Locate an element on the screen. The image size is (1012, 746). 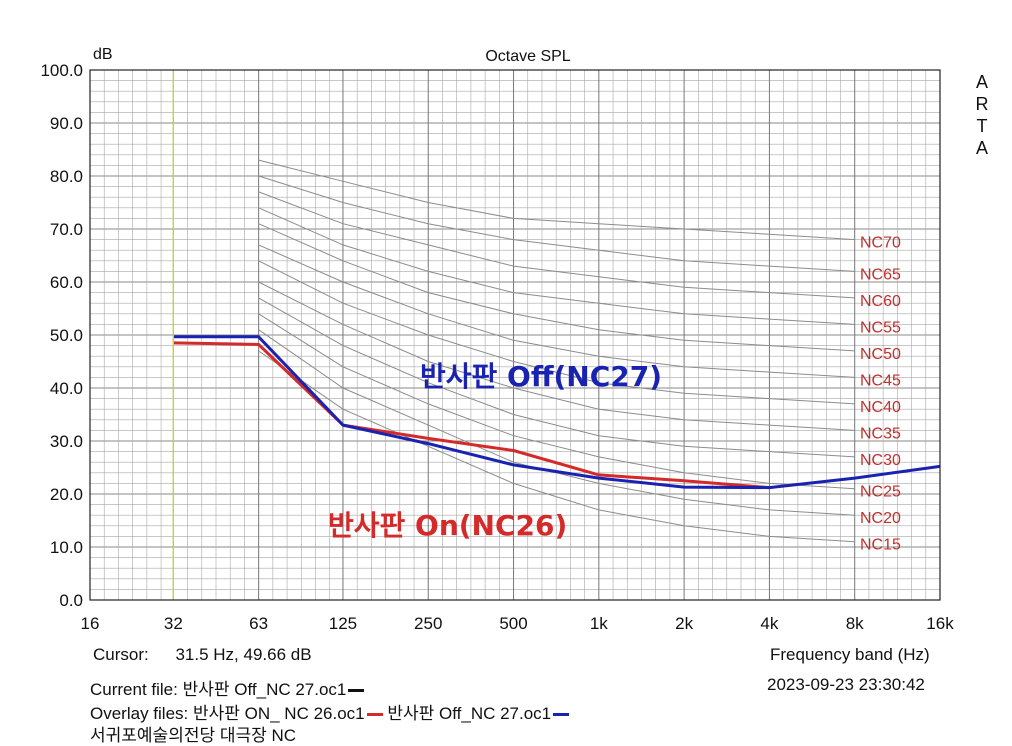
y-tick-label: 50.0 is located at coordinates (66, 335).